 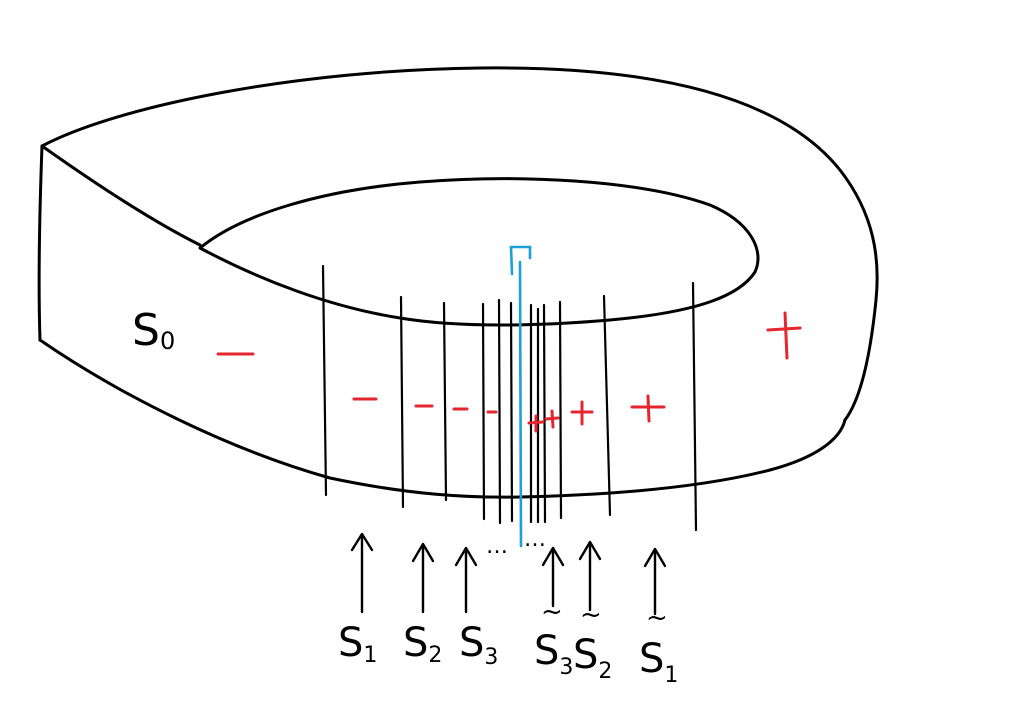 I want to click on label-s2-tilde: ~ S2, so click(x=592, y=642).